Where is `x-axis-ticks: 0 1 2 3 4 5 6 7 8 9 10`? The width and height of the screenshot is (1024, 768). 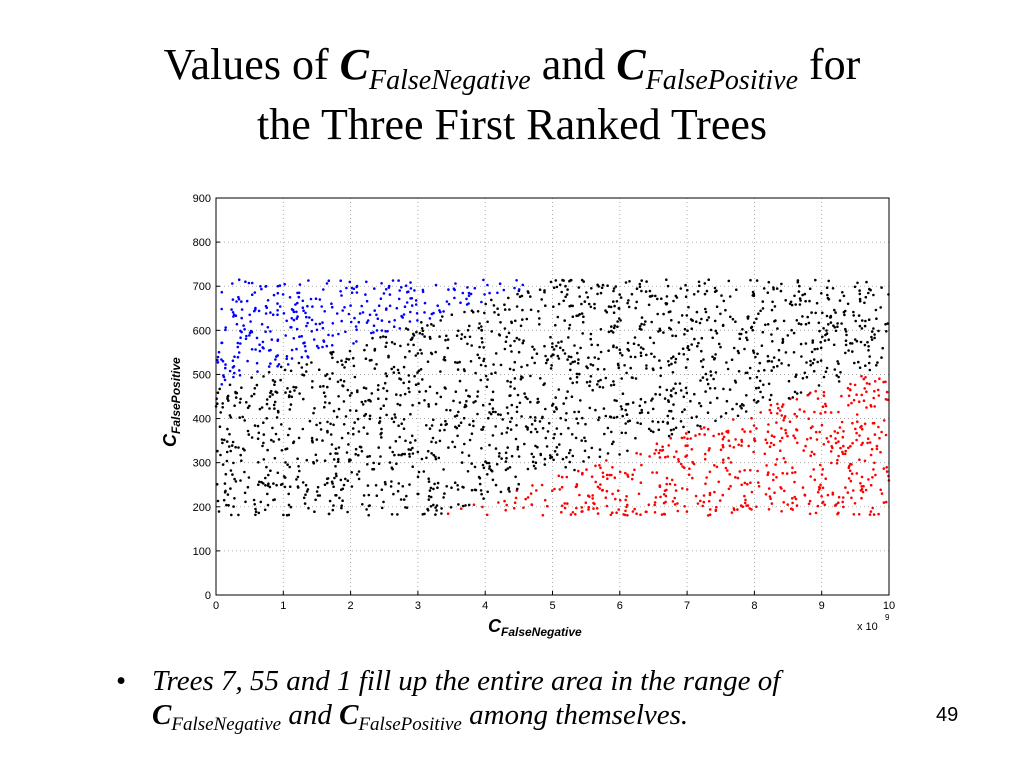 x-axis-ticks: 0 1 2 3 4 5 6 7 8 9 10 is located at coordinates (554, 601).